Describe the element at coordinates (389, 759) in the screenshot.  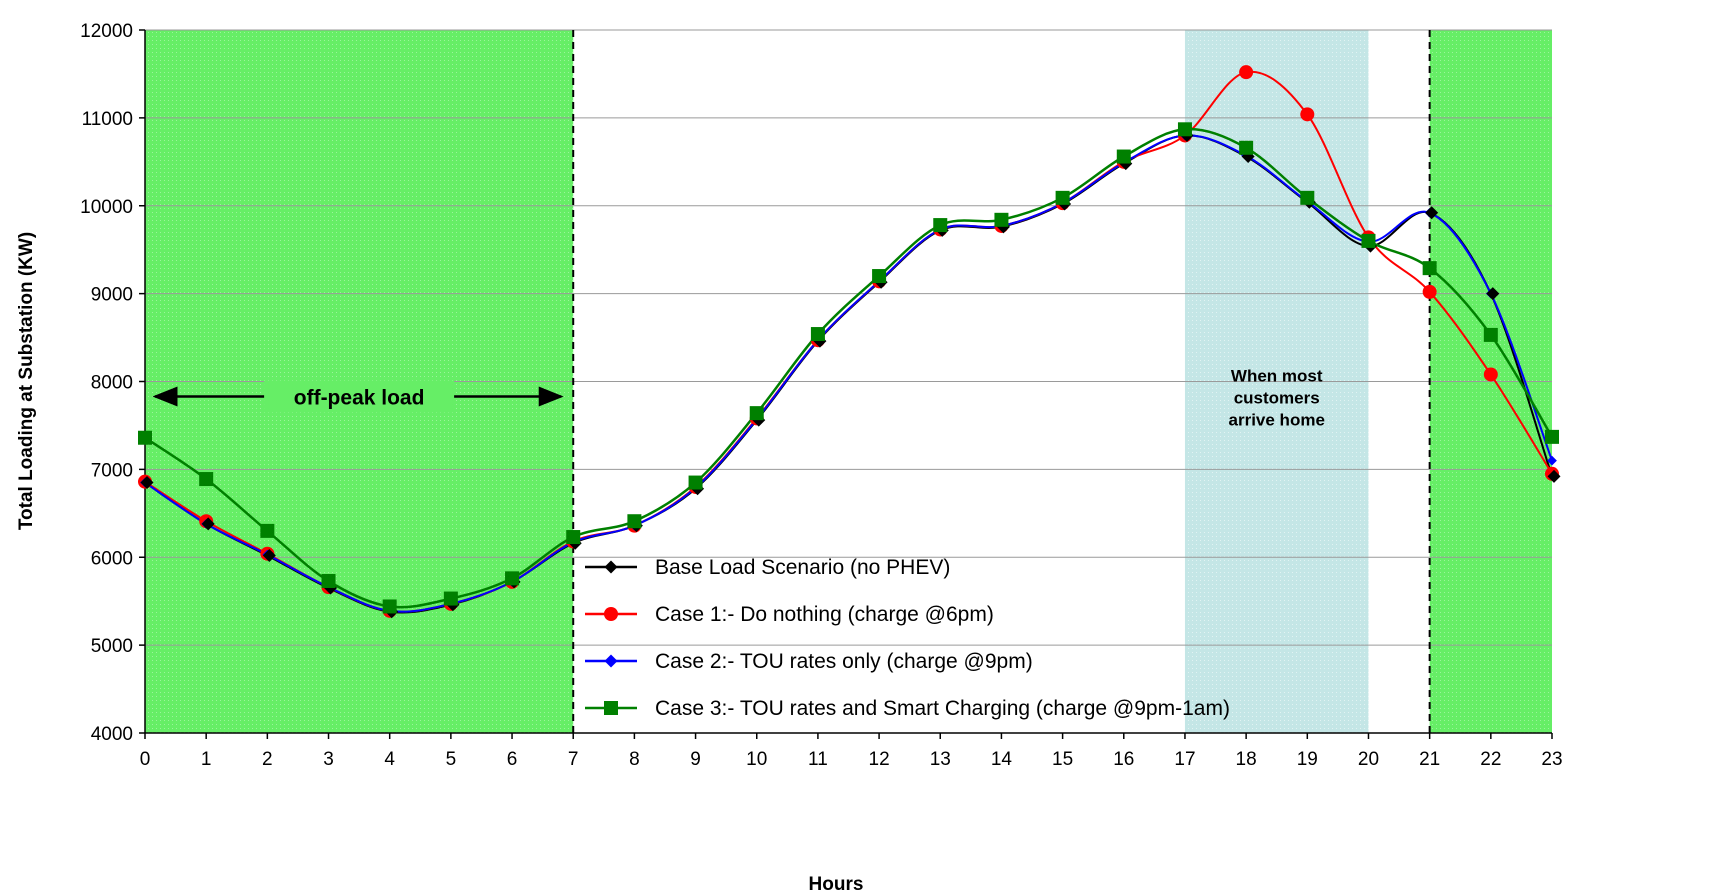
I see `x-tick-label-4: 4` at that location.